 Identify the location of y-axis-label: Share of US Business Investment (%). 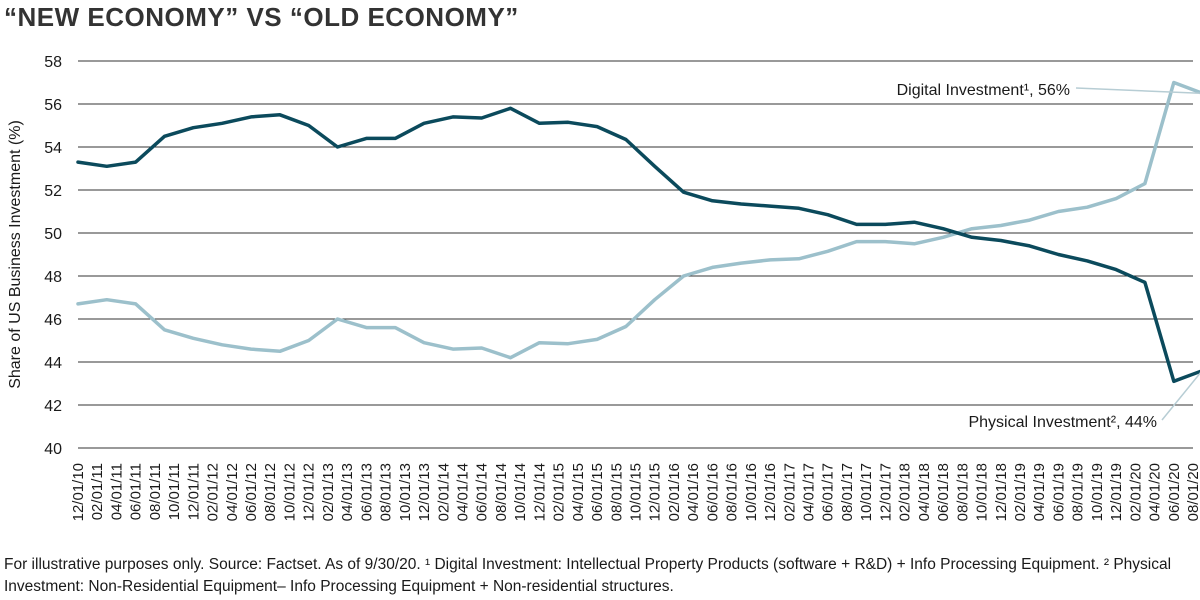
(15, 254).